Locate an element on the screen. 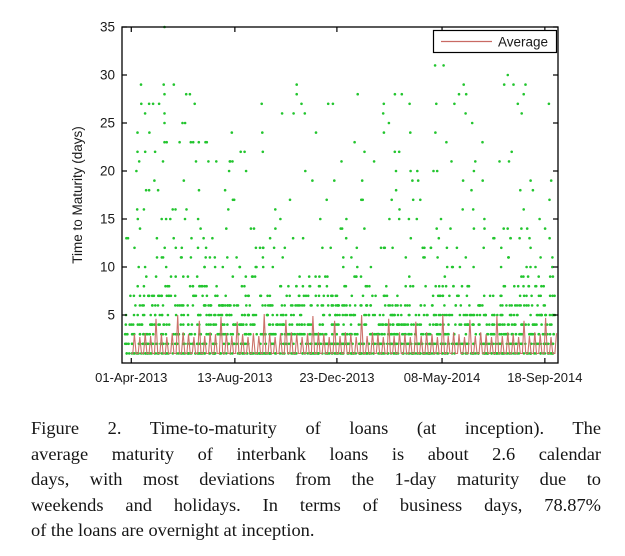 The width and height of the screenshot is (625, 556). y-tick-label: 15 is located at coordinates (107, 219).